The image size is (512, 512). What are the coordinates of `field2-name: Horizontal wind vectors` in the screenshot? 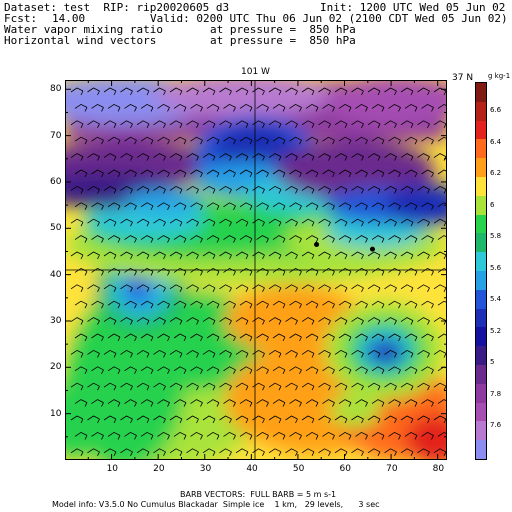 It's located at (80, 40).